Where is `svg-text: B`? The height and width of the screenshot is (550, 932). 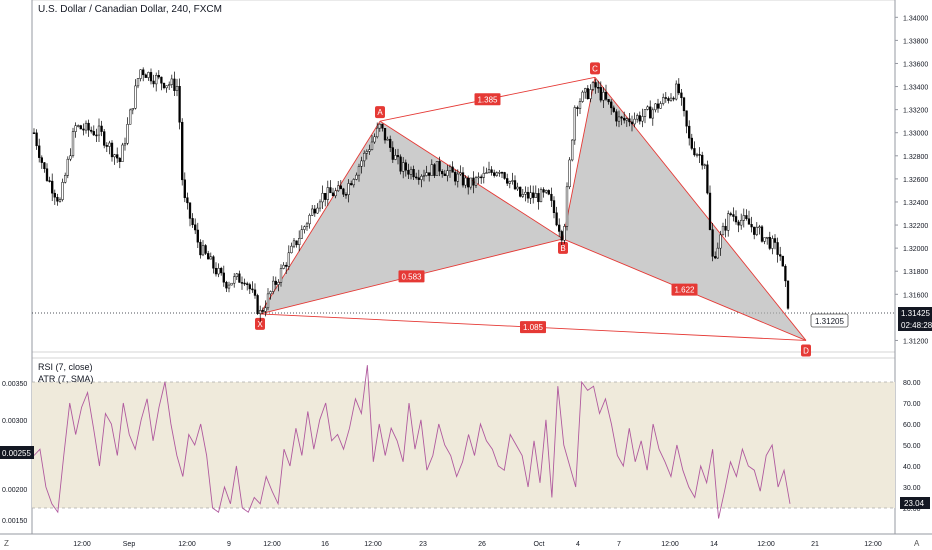
svg-text: B is located at coordinates (562, 248).